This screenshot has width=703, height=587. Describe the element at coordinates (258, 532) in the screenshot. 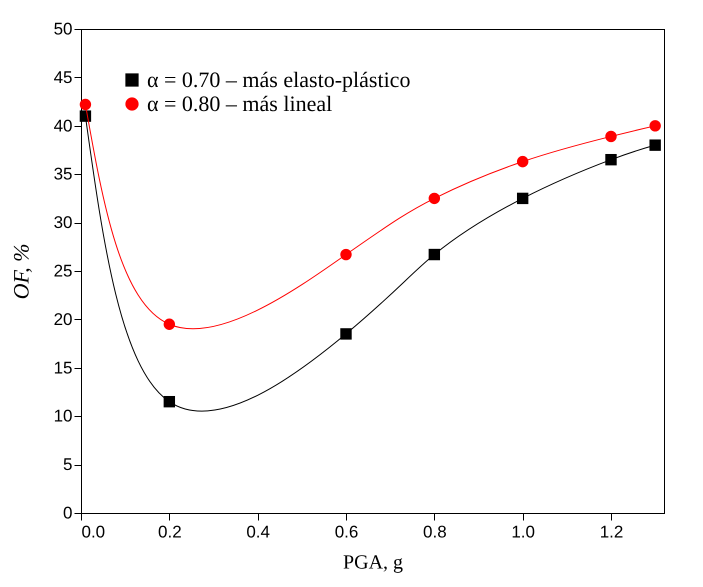

I see `x-tick-label: 0.4` at that location.